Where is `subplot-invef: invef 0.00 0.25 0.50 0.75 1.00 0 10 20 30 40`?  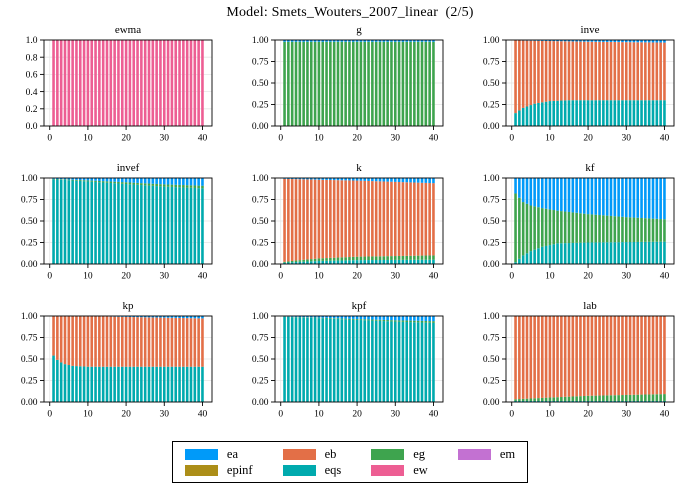 subplot-invef: invef 0.00 0.25 0.50 0.75 1.00 0 10 20 30 40 is located at coordinates (118, 230).